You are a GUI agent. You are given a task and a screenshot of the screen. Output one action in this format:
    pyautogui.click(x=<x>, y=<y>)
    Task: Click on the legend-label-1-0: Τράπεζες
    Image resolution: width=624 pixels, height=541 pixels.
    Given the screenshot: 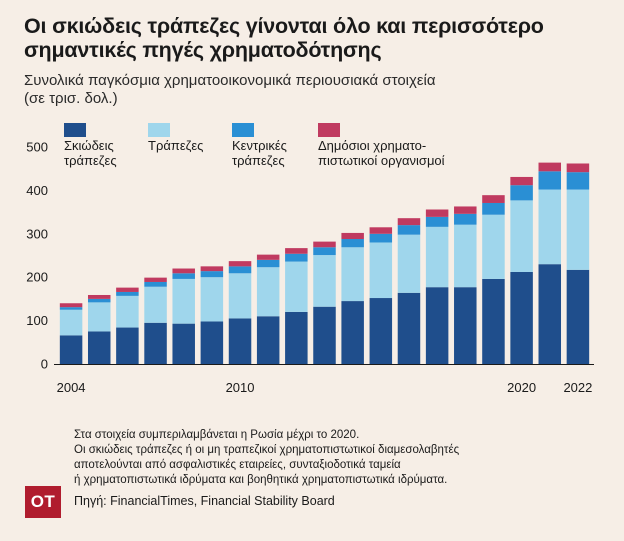 What is the action you would take?
    pyautogui.click(x=175, y=145)
    